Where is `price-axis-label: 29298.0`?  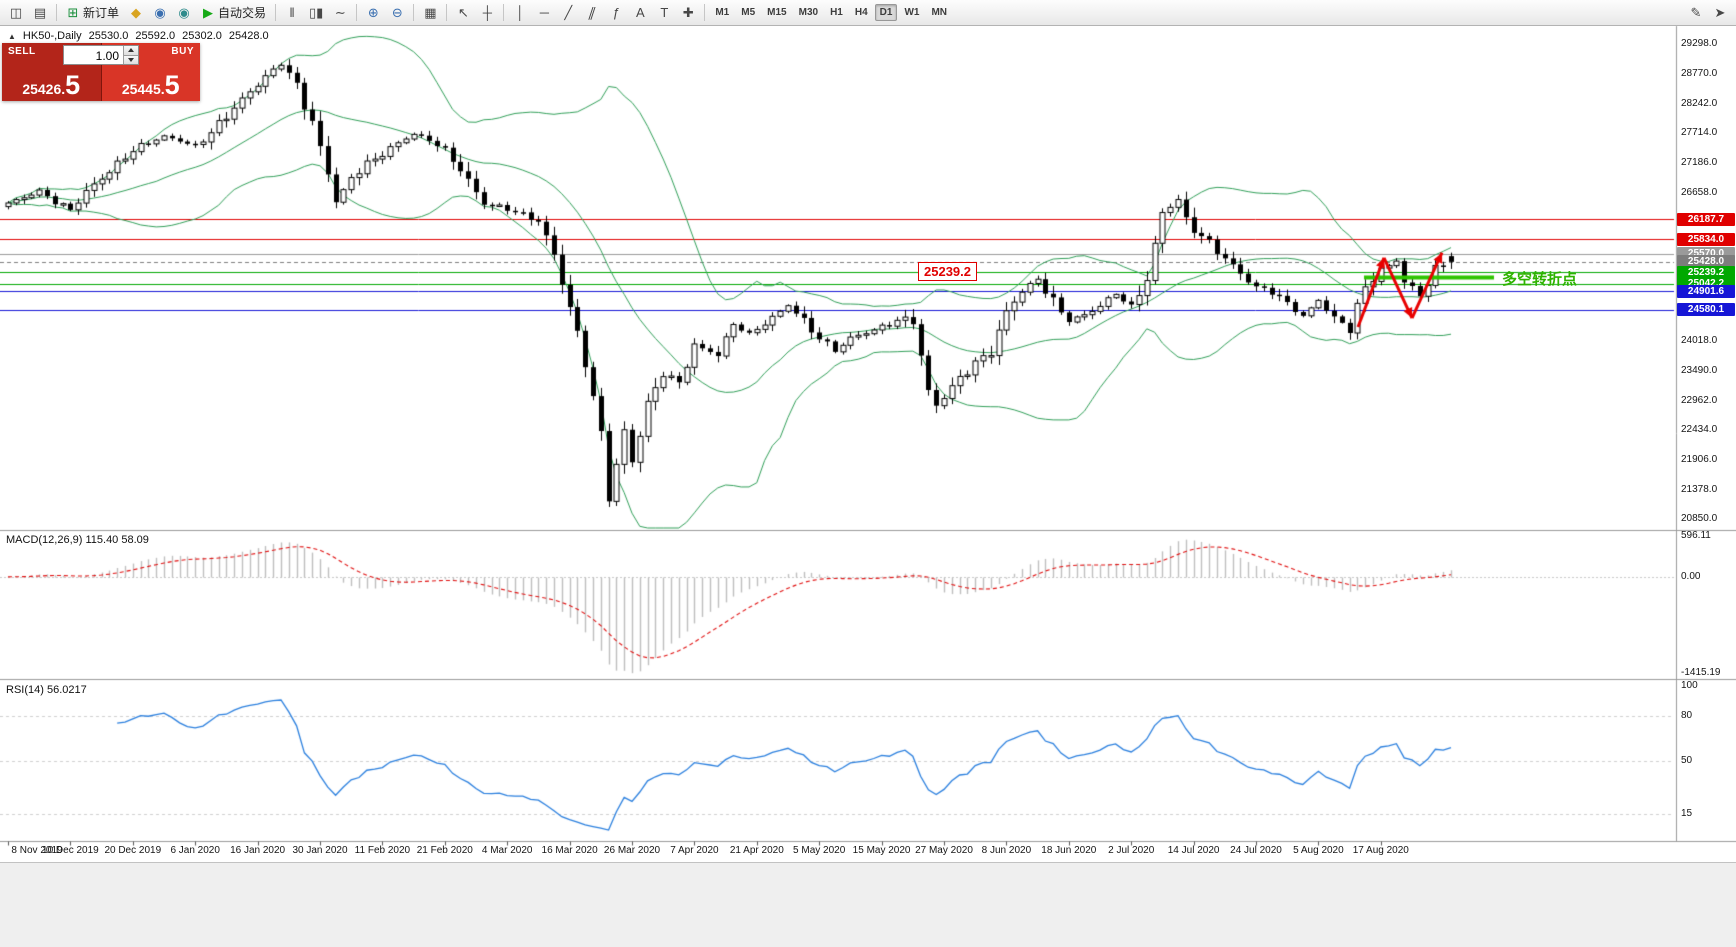
price-axis-label: 29298.0 is located at coordinates (1699, 44).